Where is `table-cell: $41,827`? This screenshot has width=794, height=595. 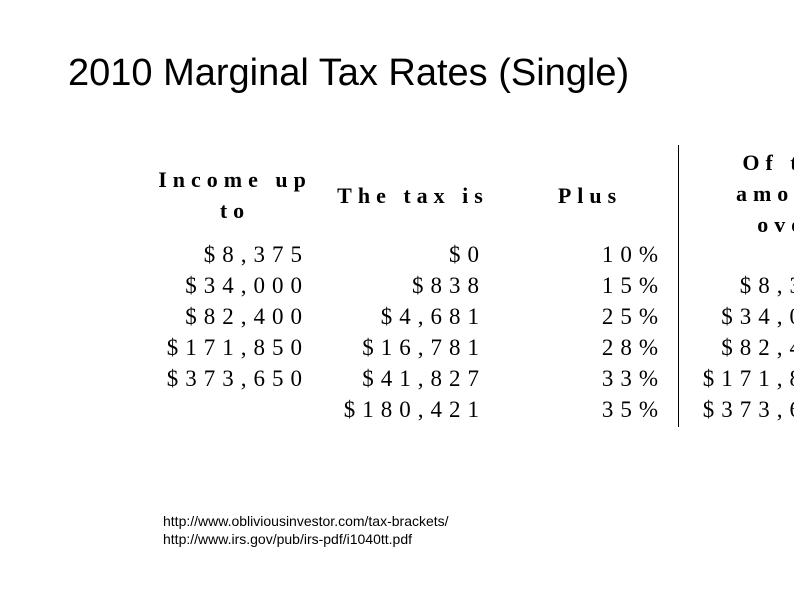
table-cell: $41,827 is located at coordinates (424, 378).